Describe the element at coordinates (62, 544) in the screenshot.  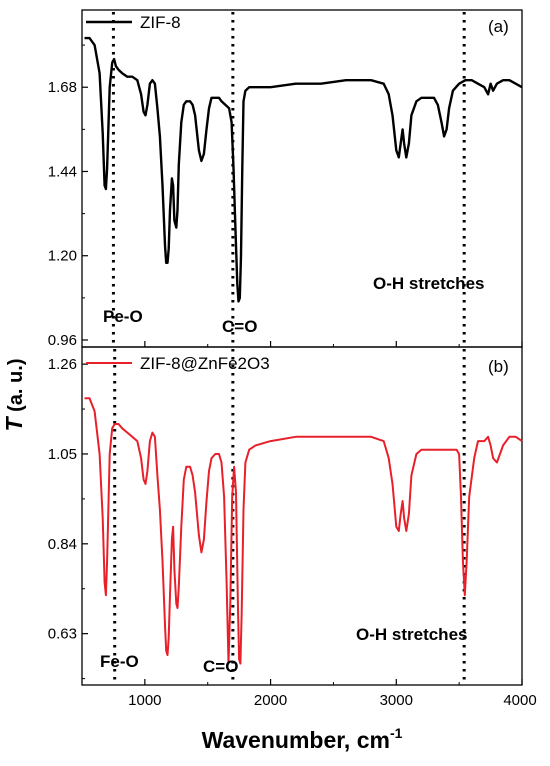
I see `panel-b-y-tick-label: 0.84` at that location.